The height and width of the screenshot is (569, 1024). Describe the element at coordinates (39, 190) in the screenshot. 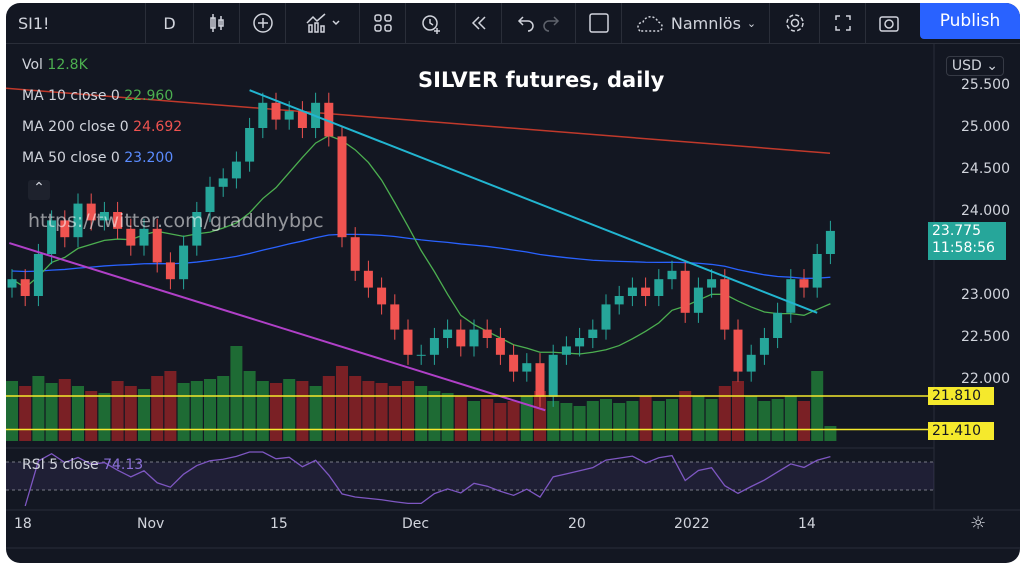

I see `collapse-legend-icon: ⌃` at that location.